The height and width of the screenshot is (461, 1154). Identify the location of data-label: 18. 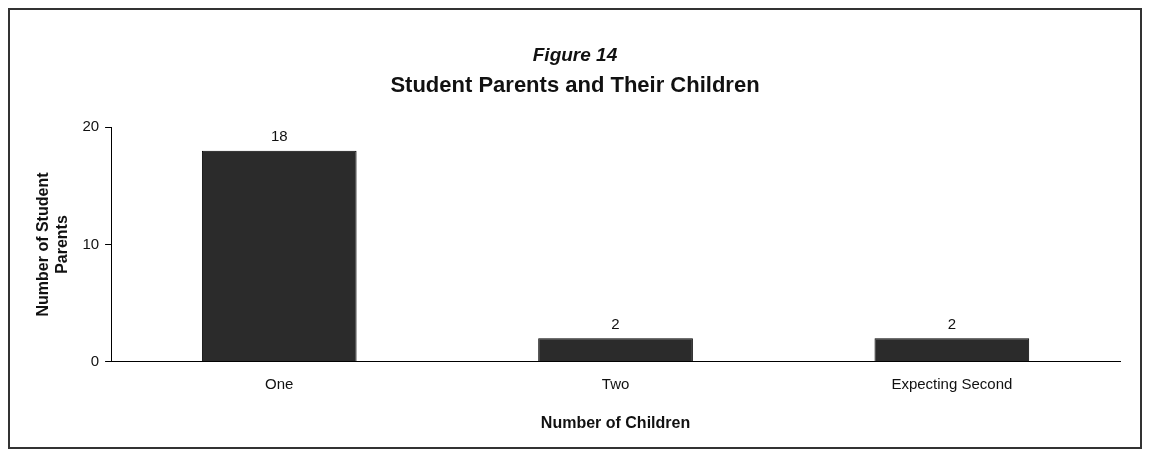
(279, 136).